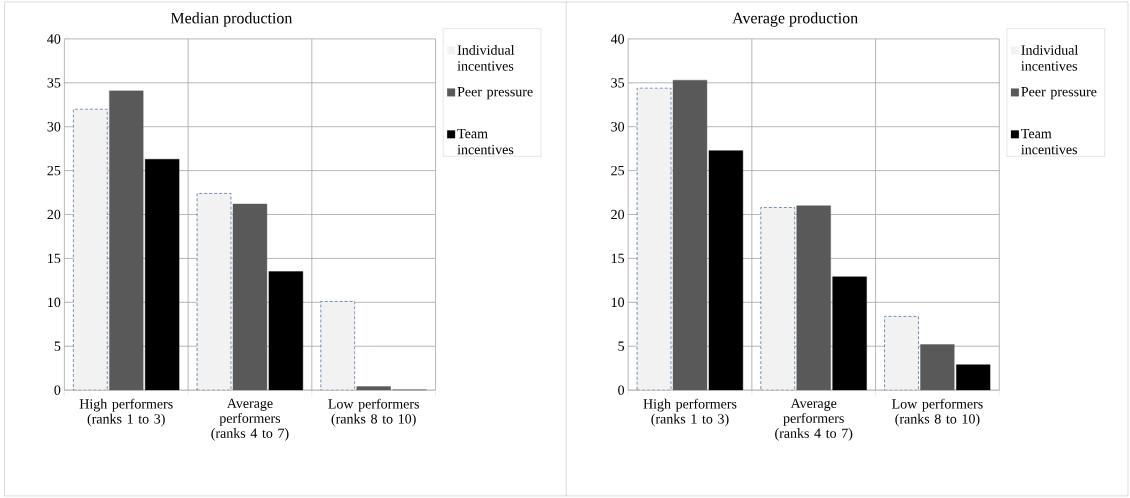 The width and height of the screenshot is (1130, 498). I want to click on chart-title: Average production, so click(795, 19).